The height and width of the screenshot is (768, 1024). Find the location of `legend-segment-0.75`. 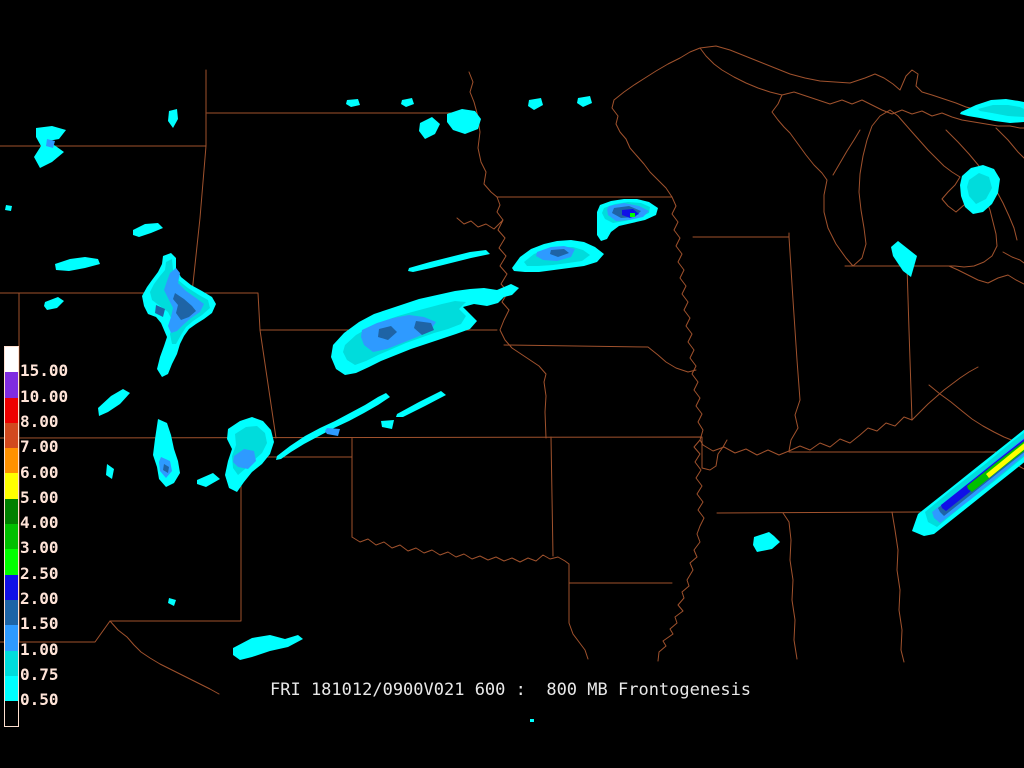

legend-segment-0.75 is located at coordinates (11, 663).